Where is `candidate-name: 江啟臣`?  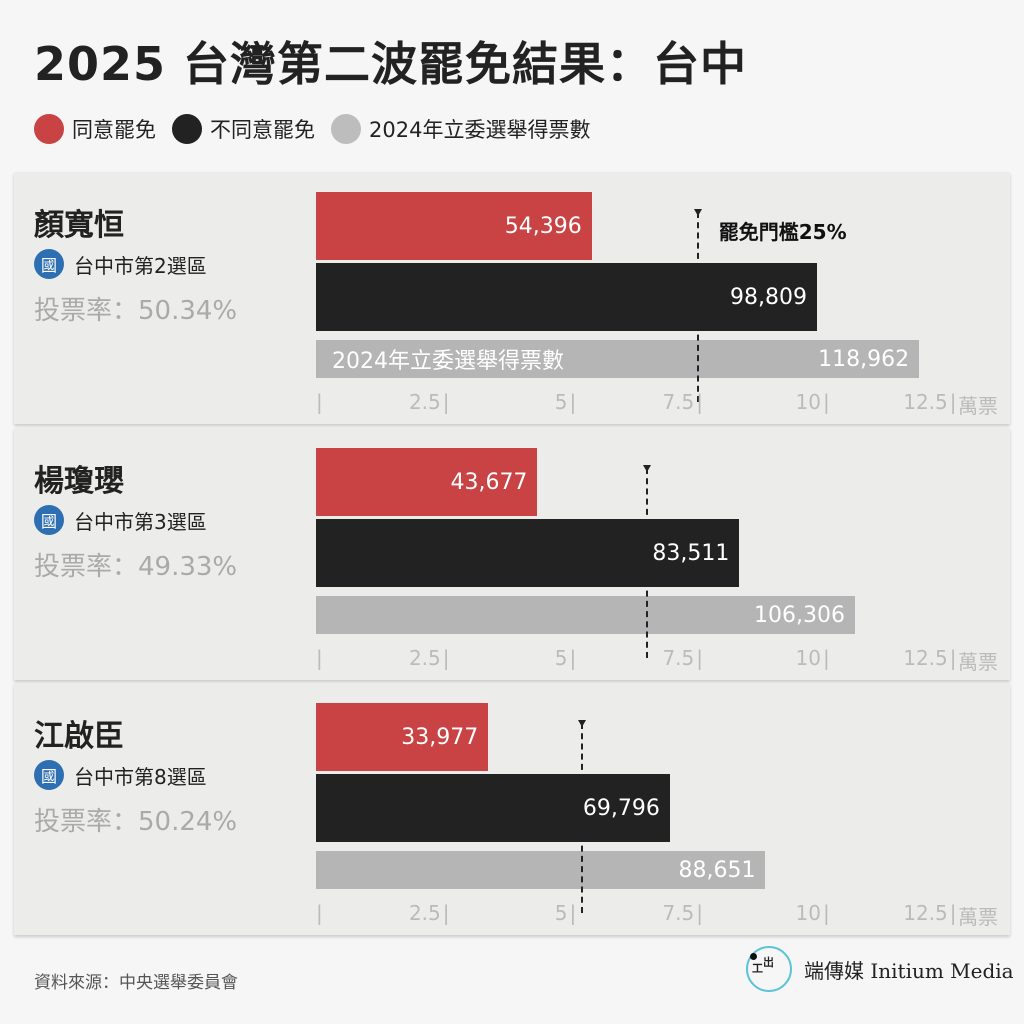
candidate-name: 江啟臣 is located at coordinates (79, 736).